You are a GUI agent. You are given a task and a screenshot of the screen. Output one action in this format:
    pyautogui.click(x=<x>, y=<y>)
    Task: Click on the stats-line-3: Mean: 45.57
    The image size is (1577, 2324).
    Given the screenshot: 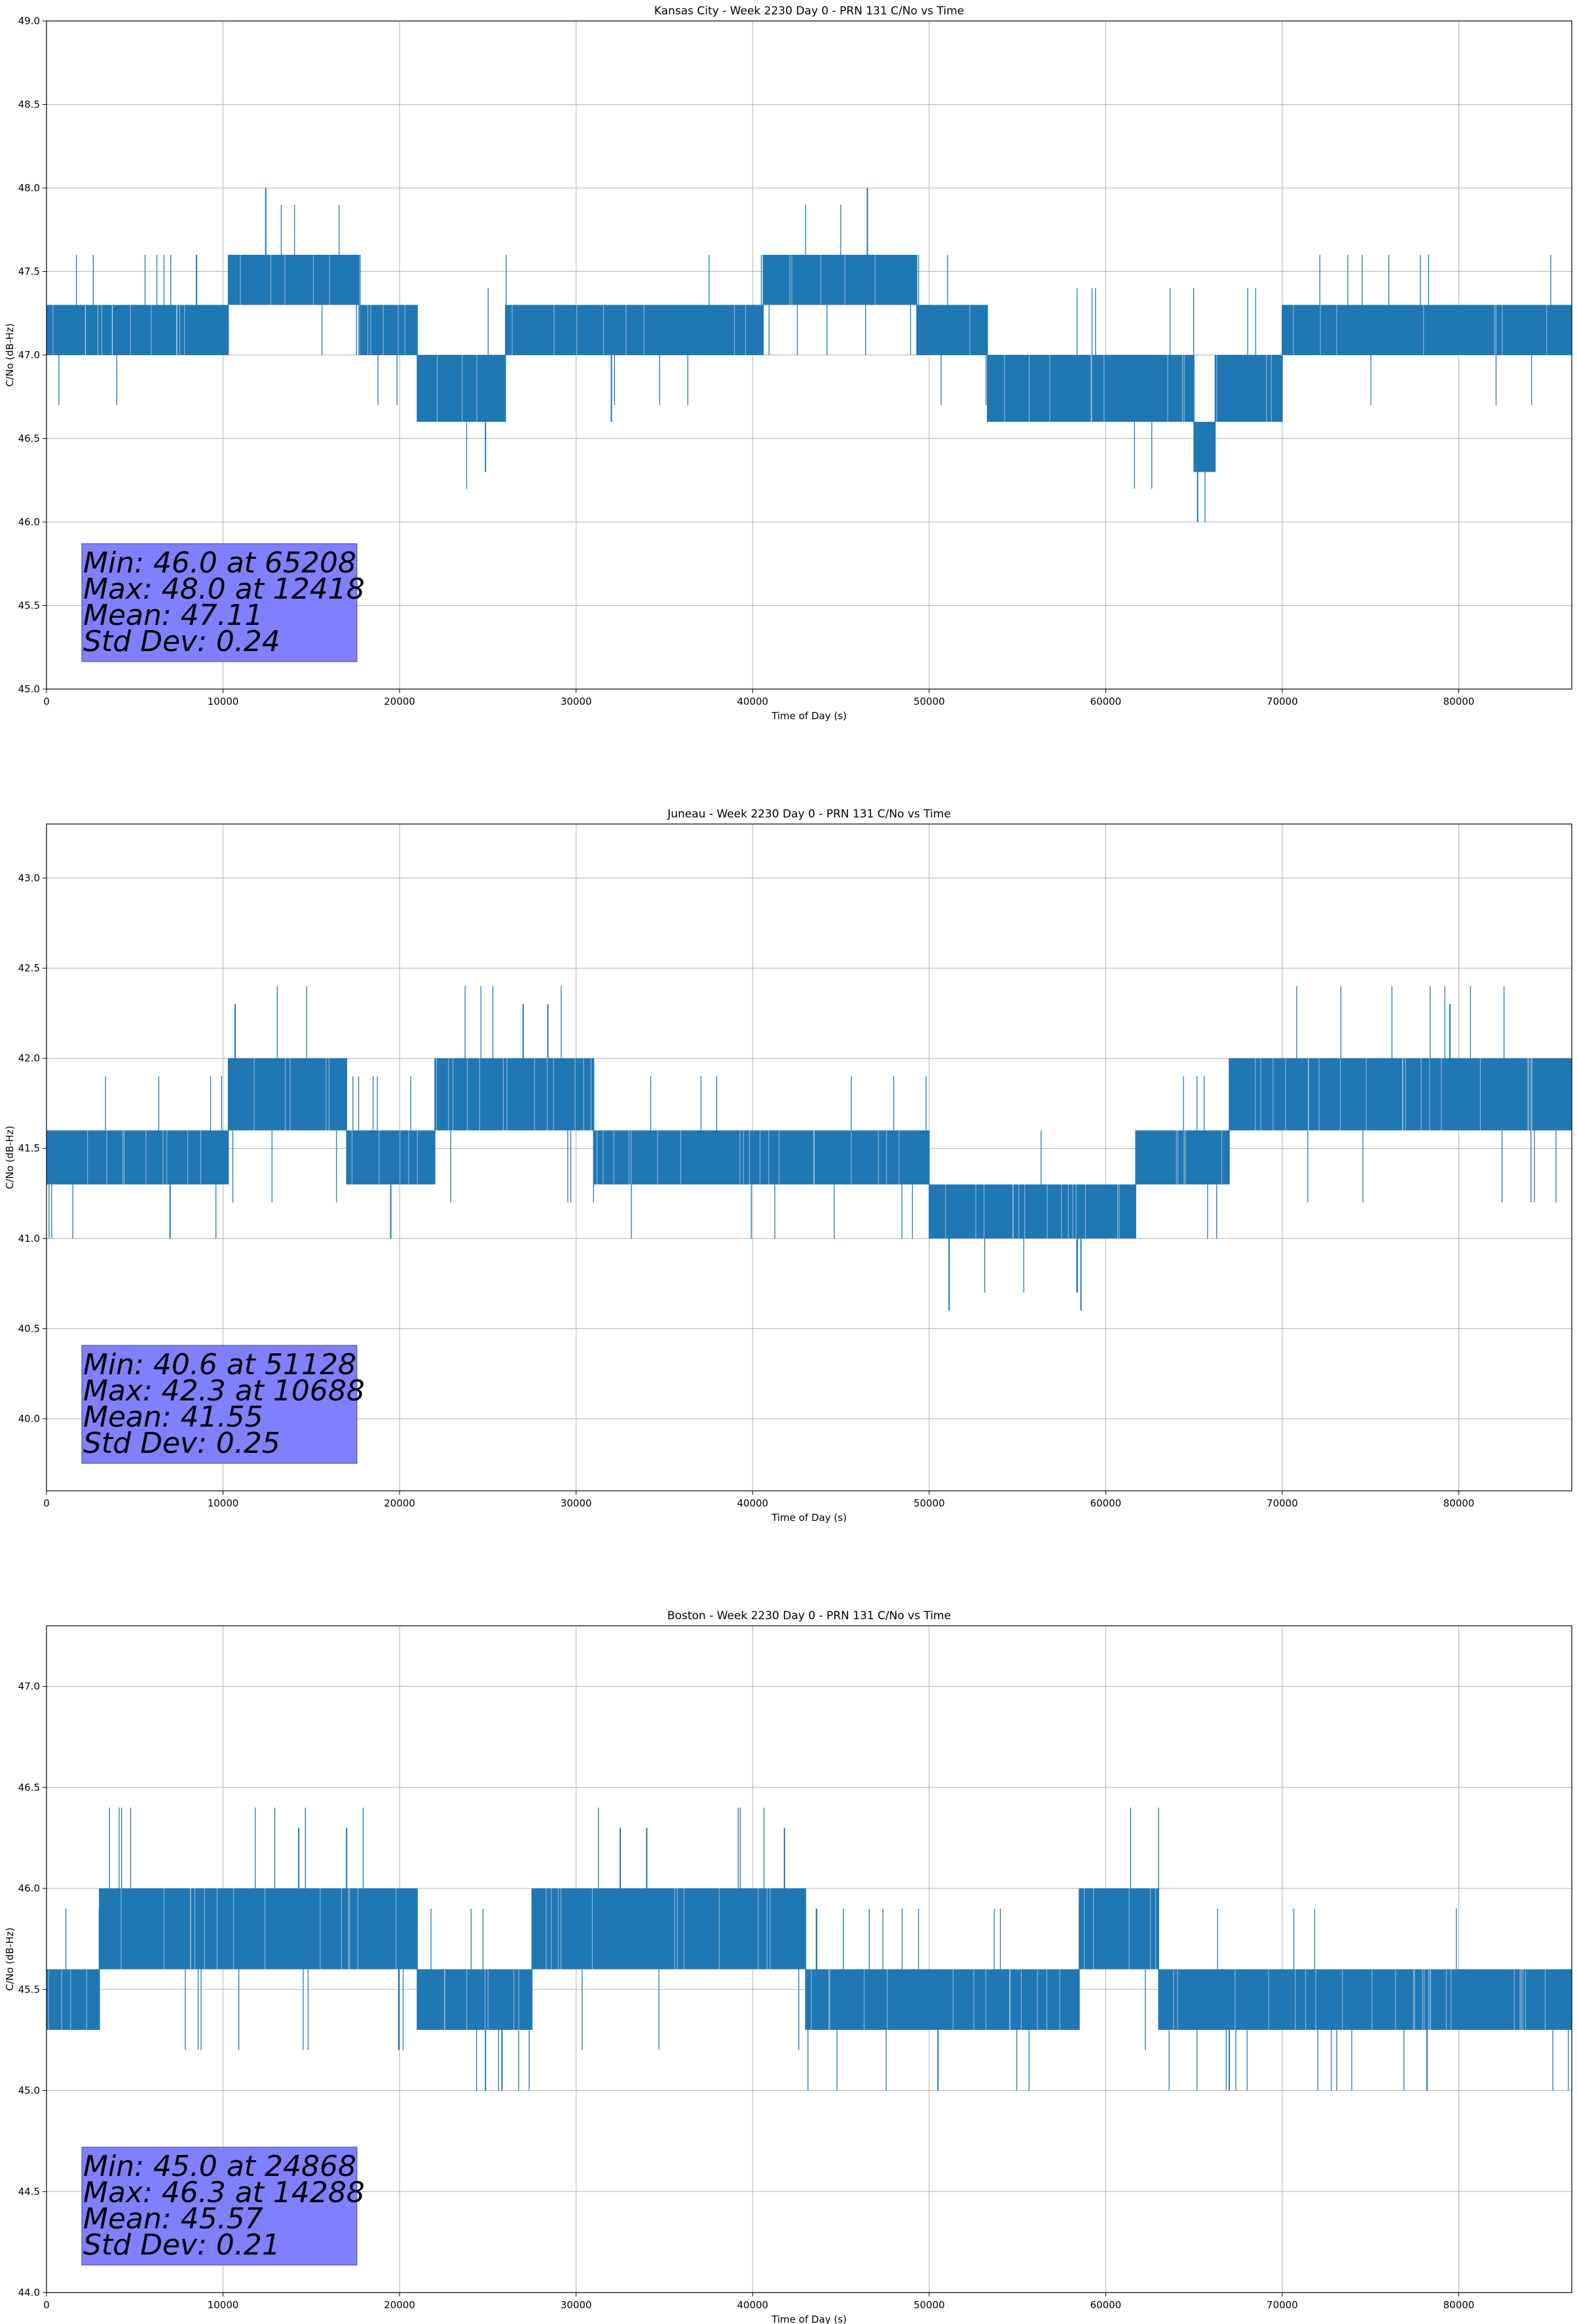 What is the action you would take?
    pyautogui.click(x=173, y=2219)
    